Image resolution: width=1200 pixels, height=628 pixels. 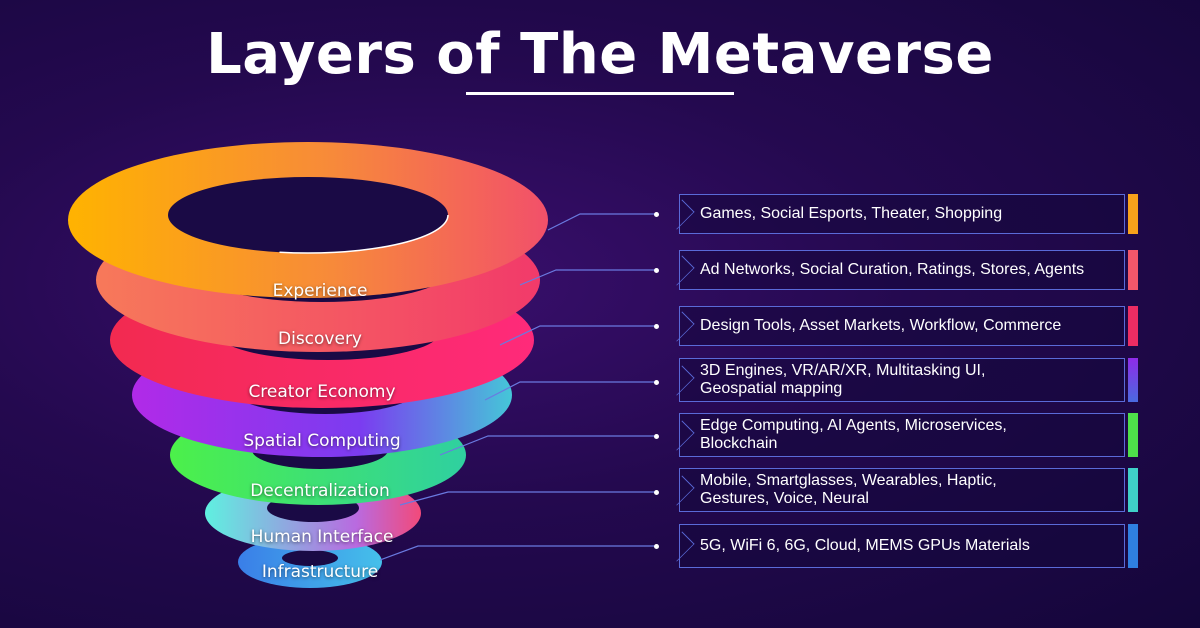 I want to click on layer-label-creator-economy: Creator Economy, so click(x=322, y=392).